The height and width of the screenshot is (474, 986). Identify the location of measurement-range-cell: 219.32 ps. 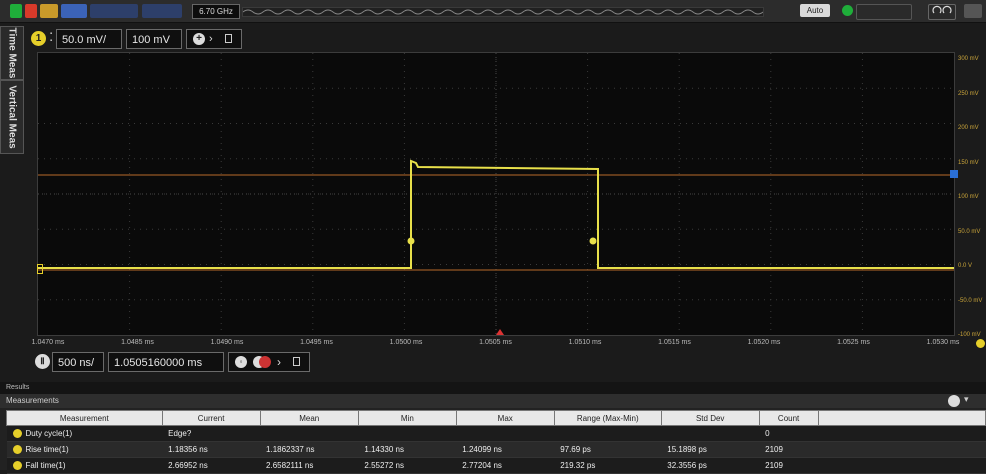
(608, 465).